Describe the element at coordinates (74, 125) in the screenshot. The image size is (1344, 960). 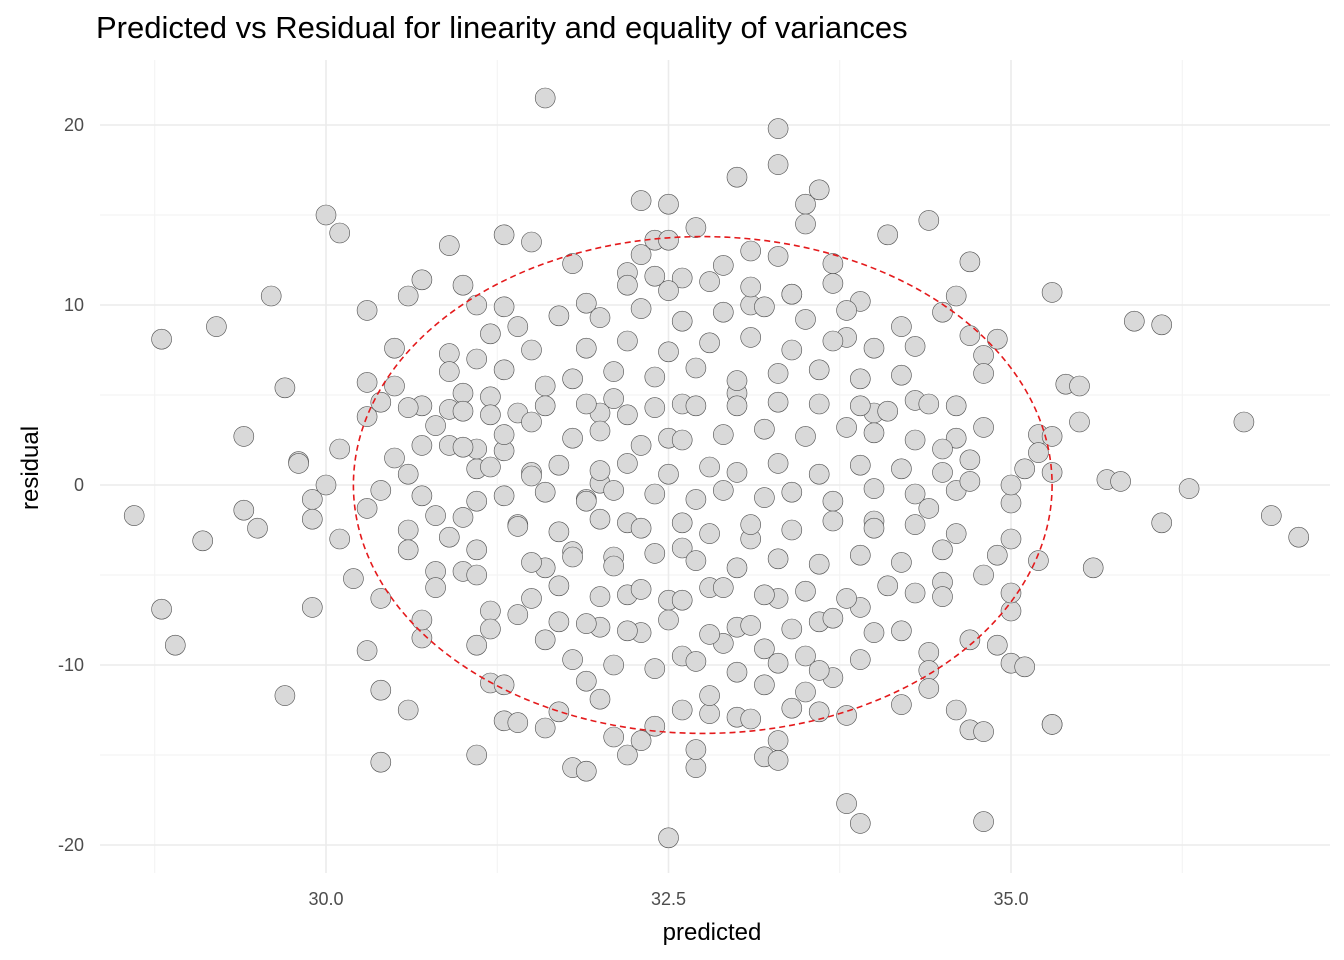
I see `y-tick-label: 20` at that location.